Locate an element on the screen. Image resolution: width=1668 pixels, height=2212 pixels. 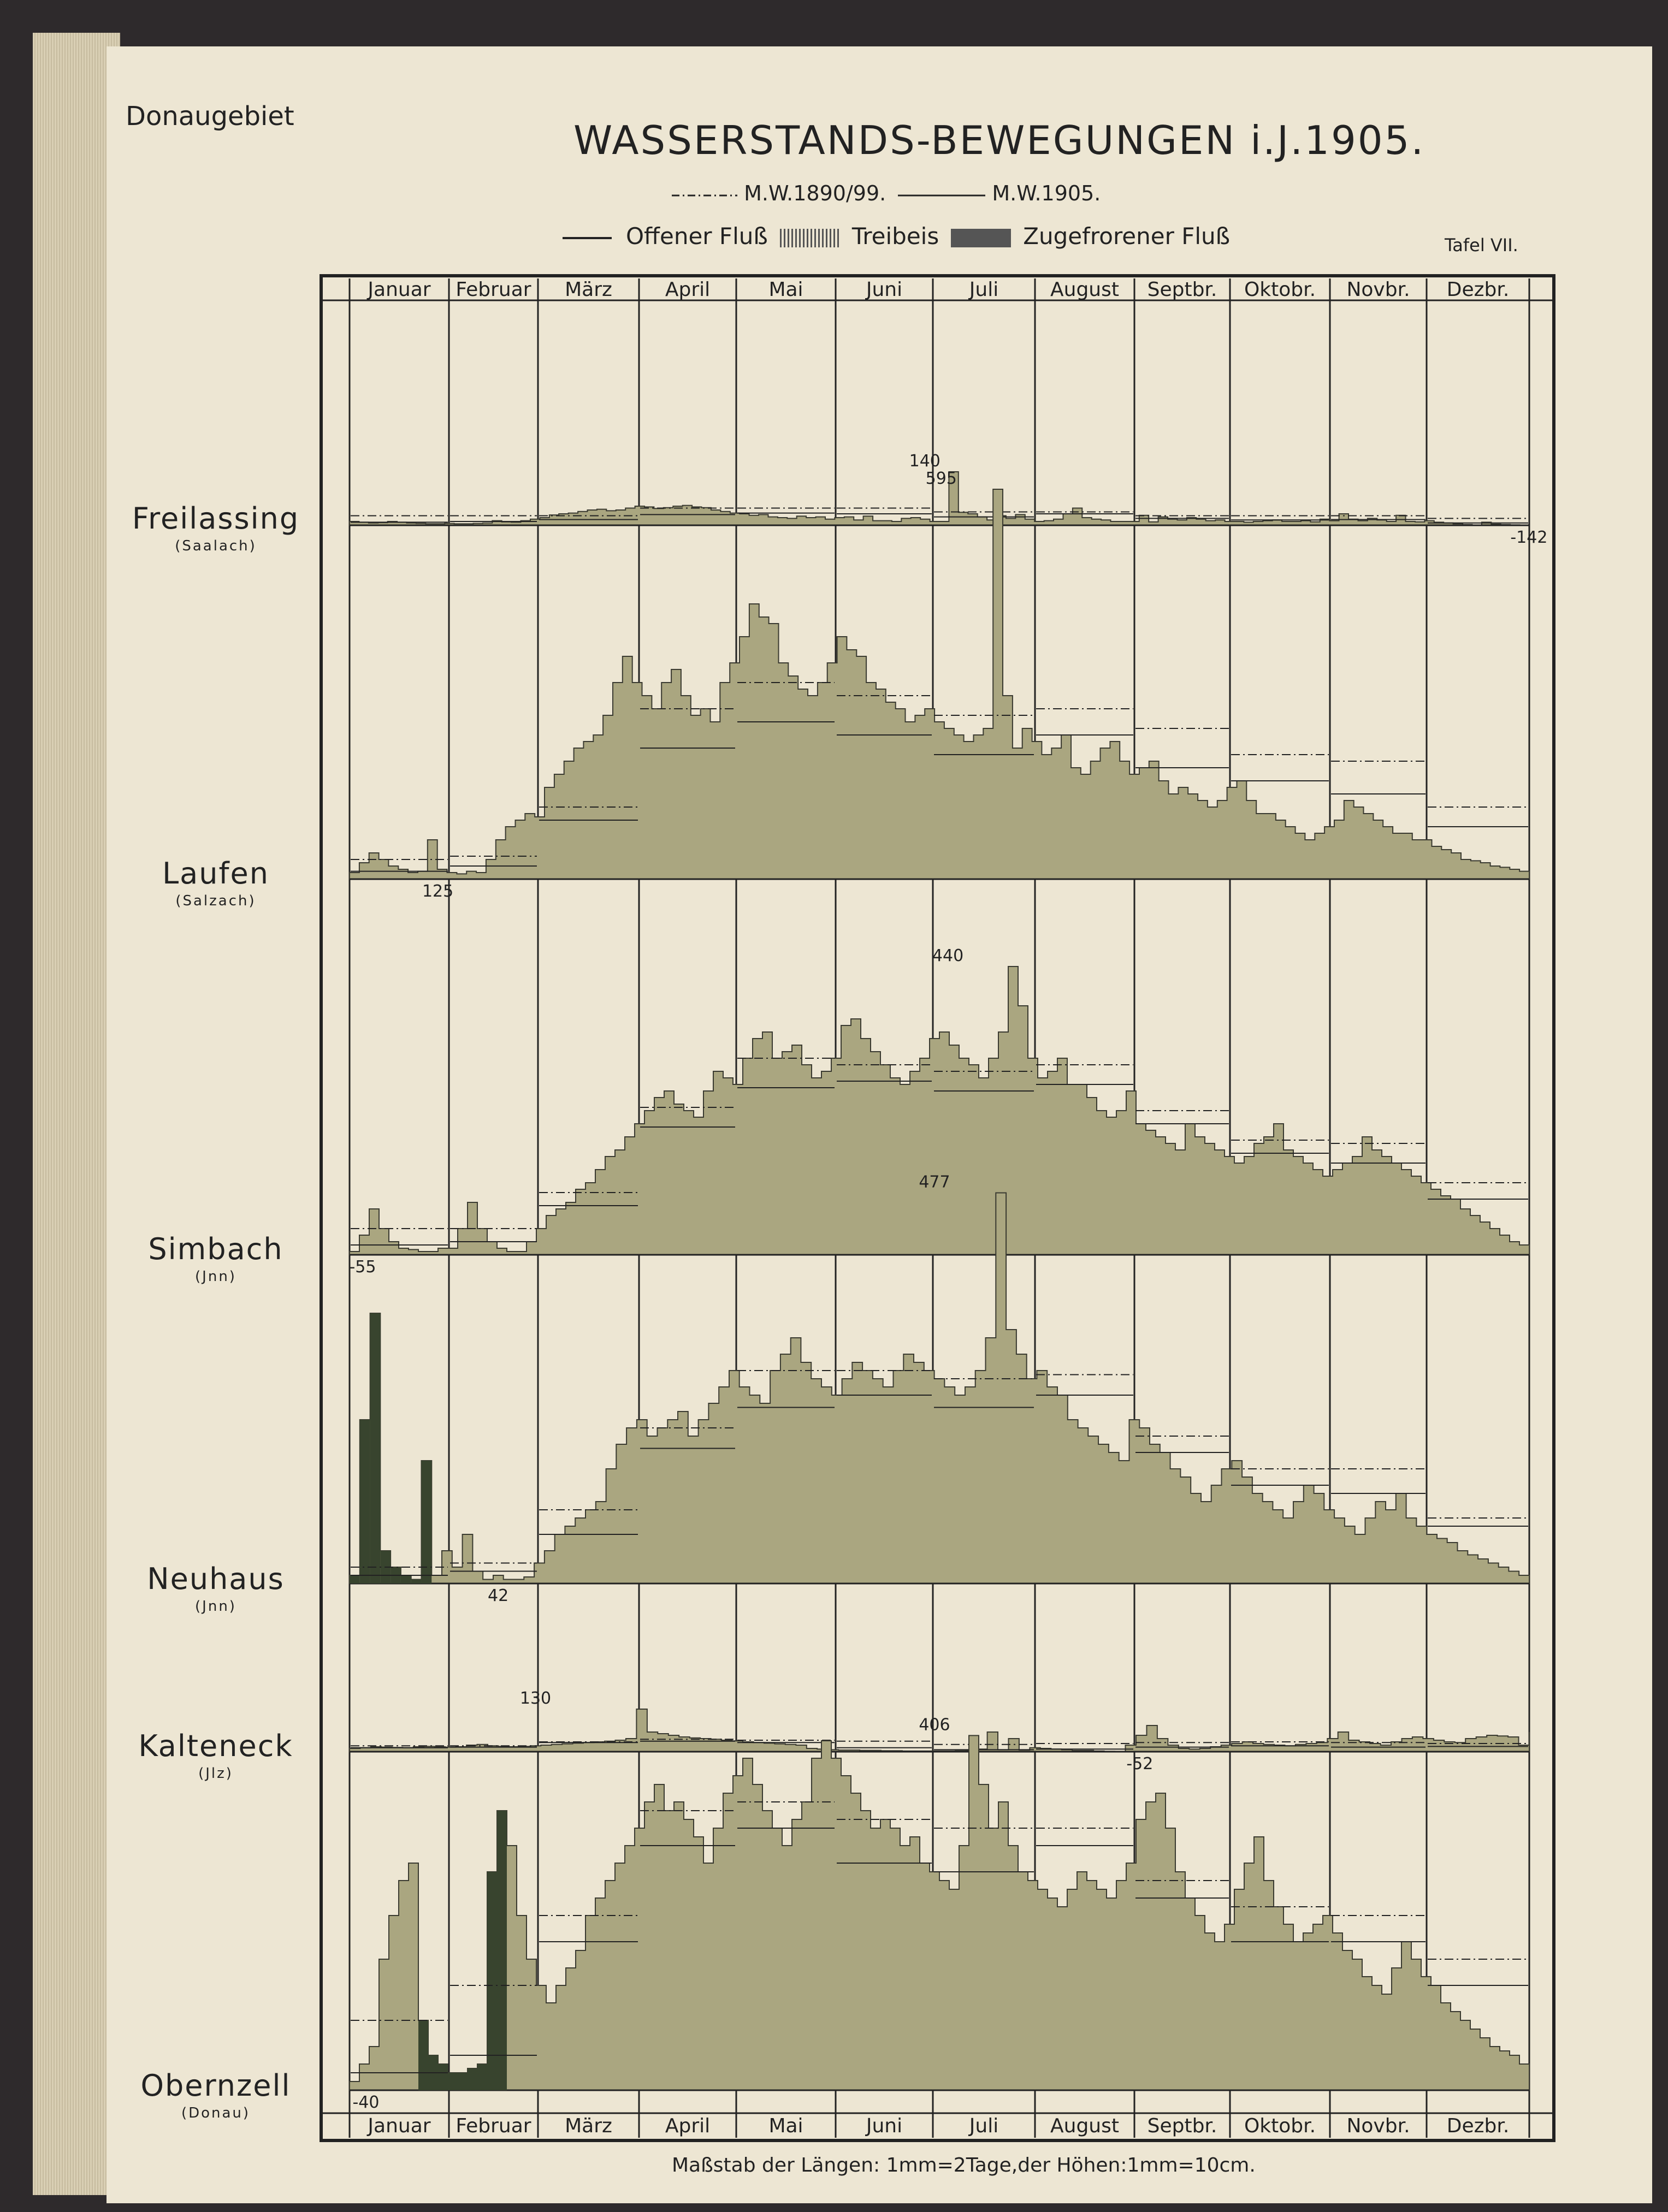
station-kalteneck: Kalteneck (Jlz) is located at coordinates (215, 1755).